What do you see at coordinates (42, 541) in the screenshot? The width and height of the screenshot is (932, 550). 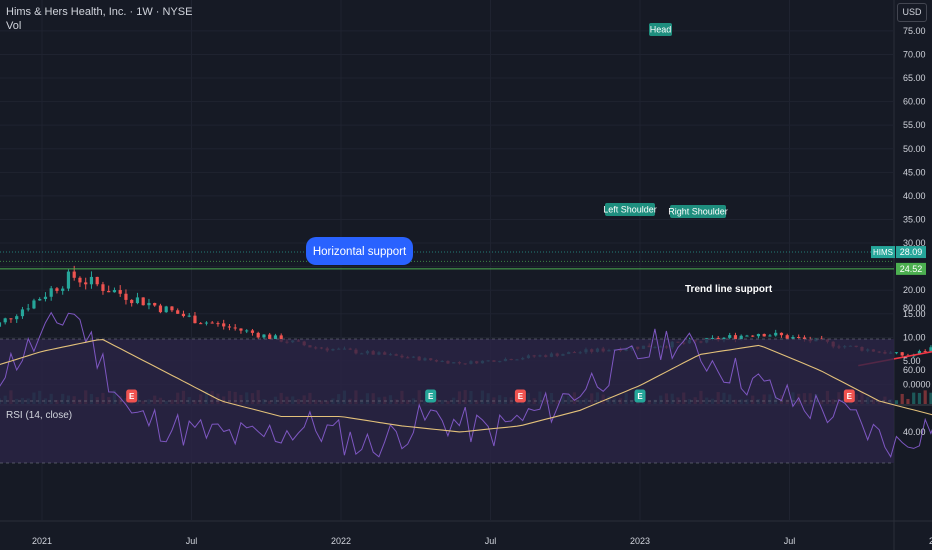 I see `time-tick-label: 2021` at bounding box center [42, 541].